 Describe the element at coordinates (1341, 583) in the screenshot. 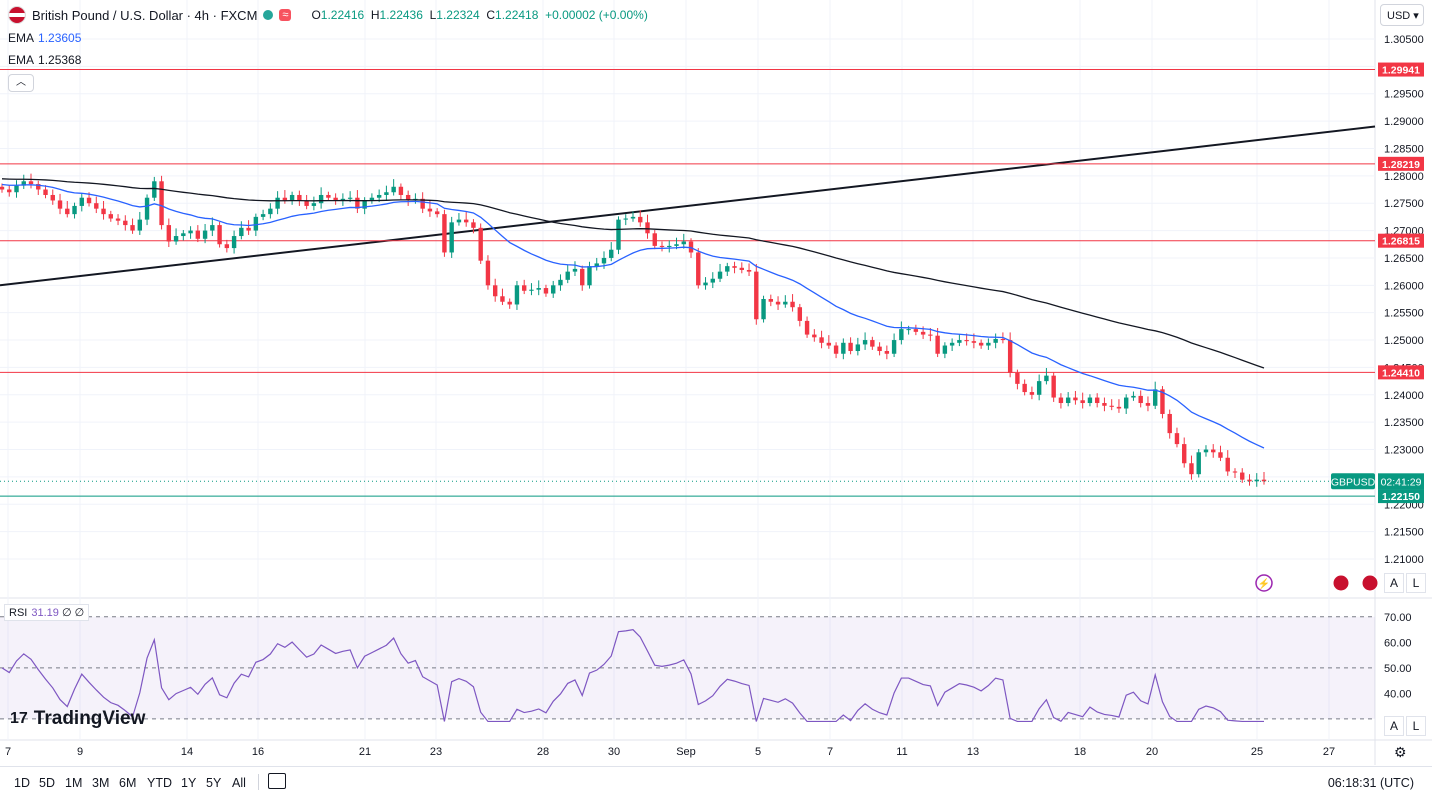

I see `us-flag-event-icon` at that location.